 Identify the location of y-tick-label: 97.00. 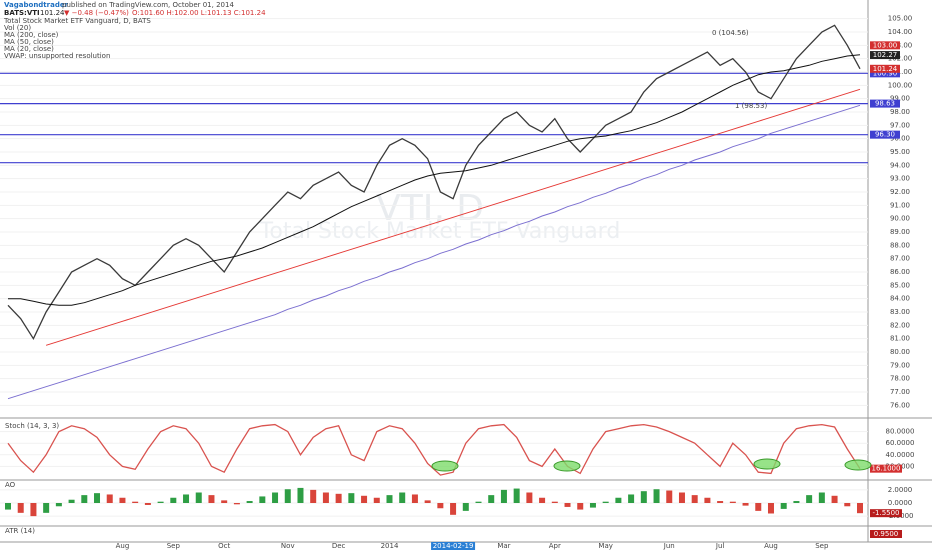
(900, 125).